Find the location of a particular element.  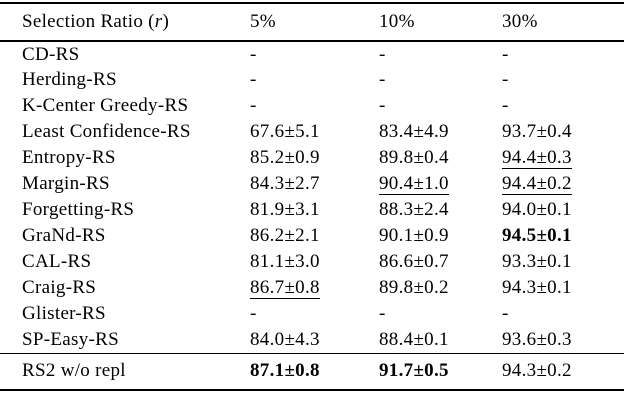

value-cell: 90.1±0.9 is located at coordinates (440, 236).